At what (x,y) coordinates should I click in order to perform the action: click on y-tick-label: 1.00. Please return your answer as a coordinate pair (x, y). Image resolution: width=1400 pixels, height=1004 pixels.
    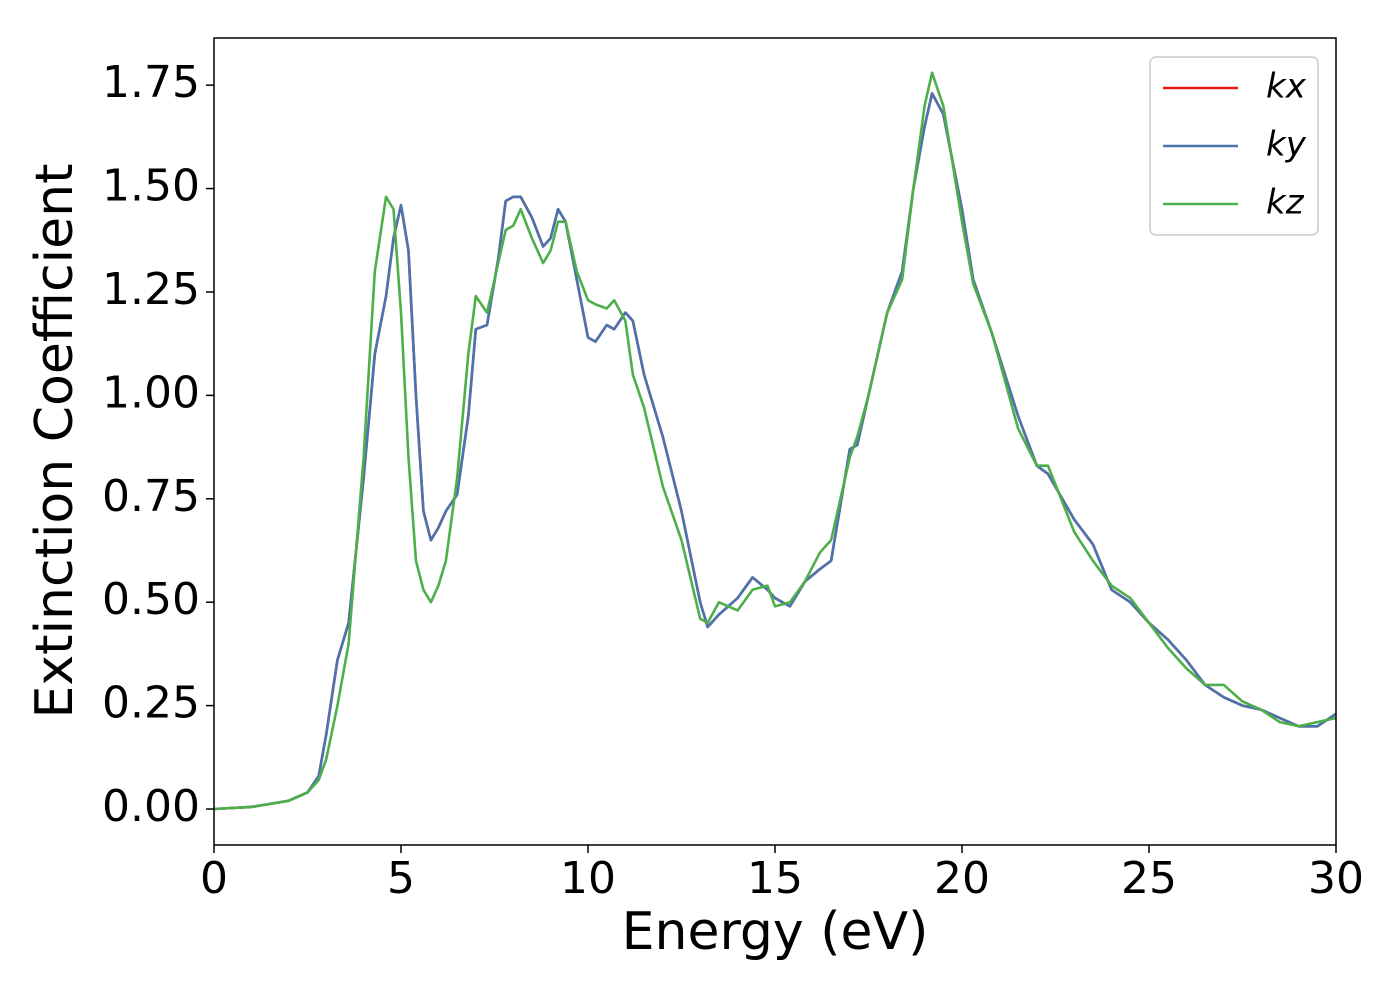
    Looking at the image, I should click on (151, 392).